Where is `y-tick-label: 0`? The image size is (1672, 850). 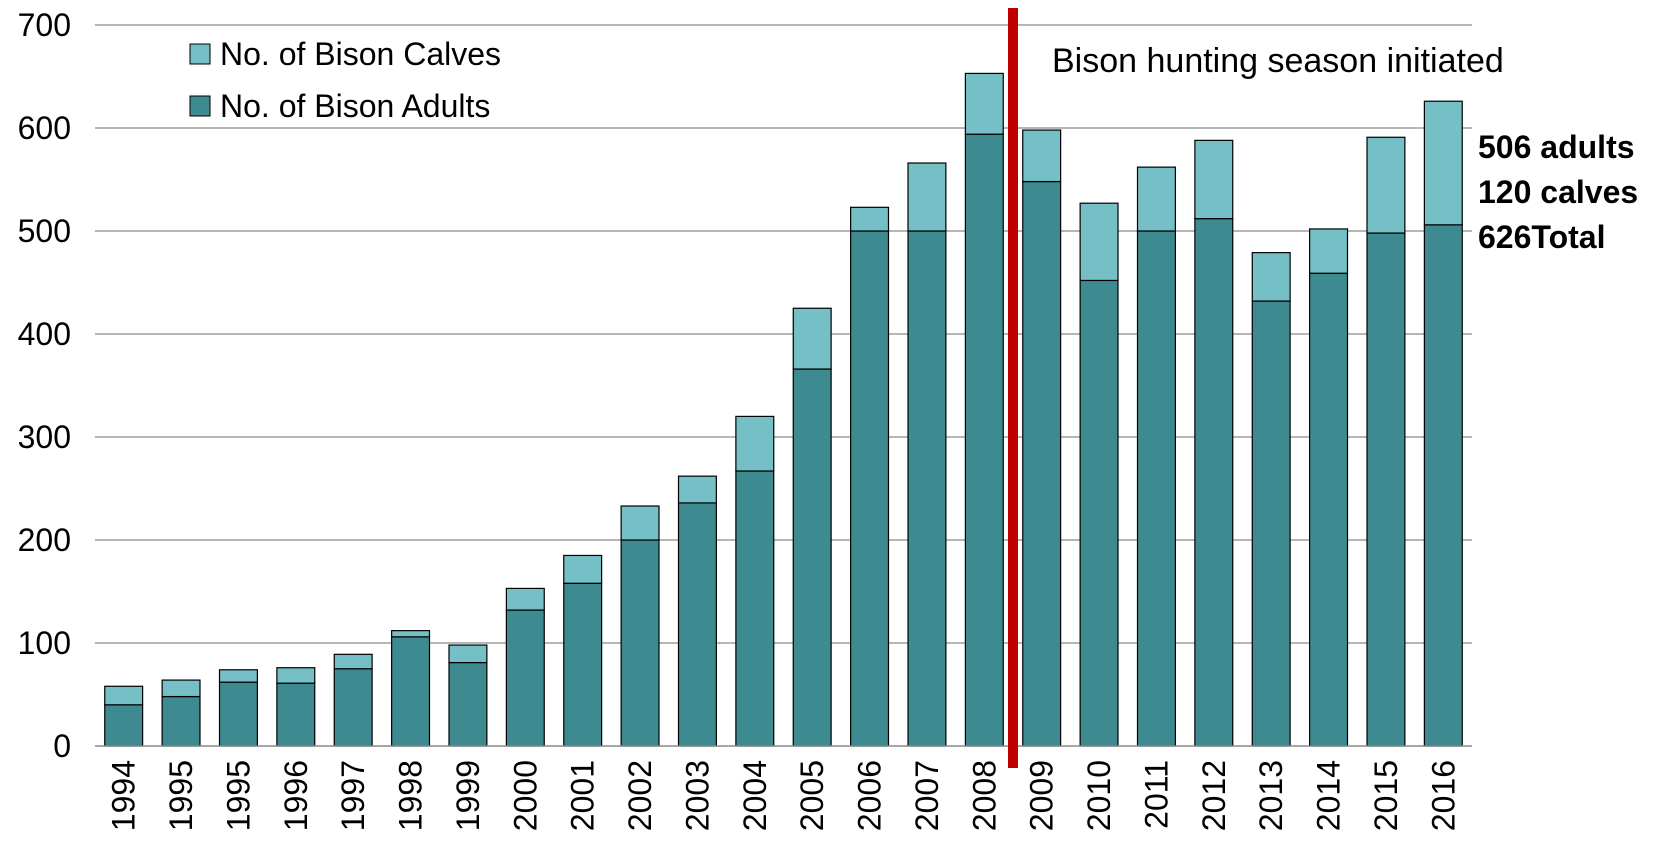
y-tick-label: 0 is located at coordinates (62, 746).